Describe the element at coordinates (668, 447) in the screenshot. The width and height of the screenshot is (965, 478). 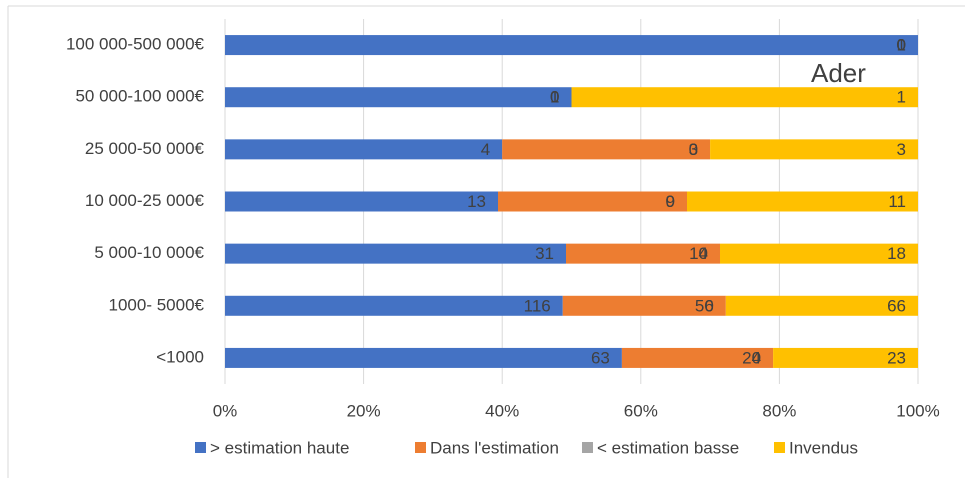
I see `legend-label: < estimation basse` at that location.